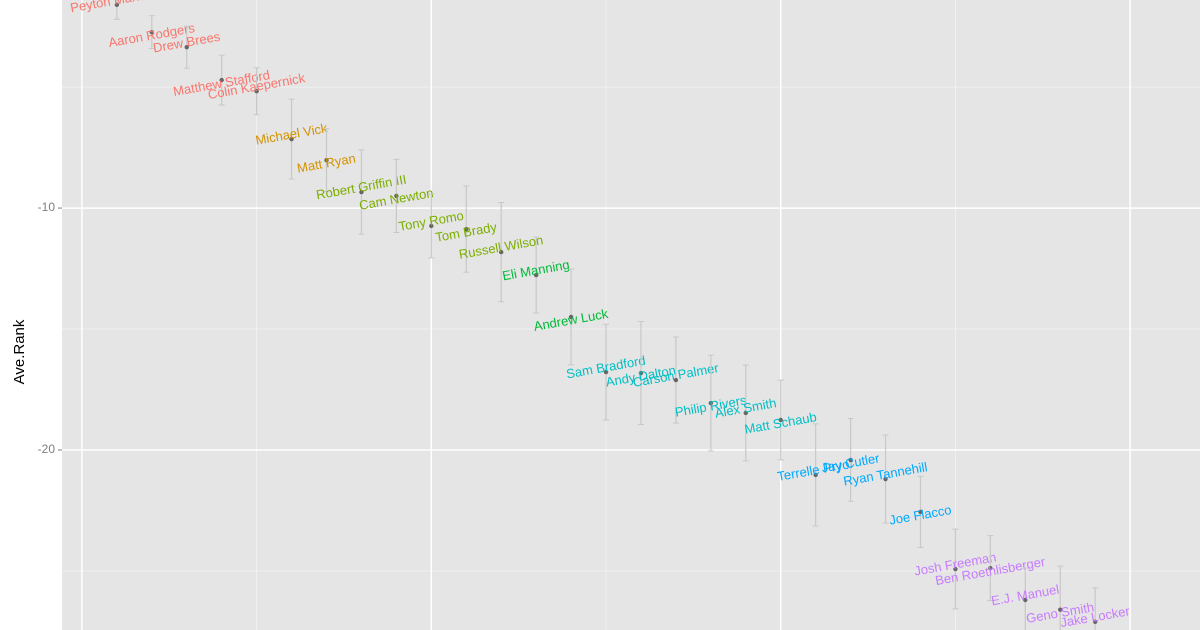  Describe the element at coordinates (47, 449) in the screenshot. I see `y-tick-label: -20` at that location.